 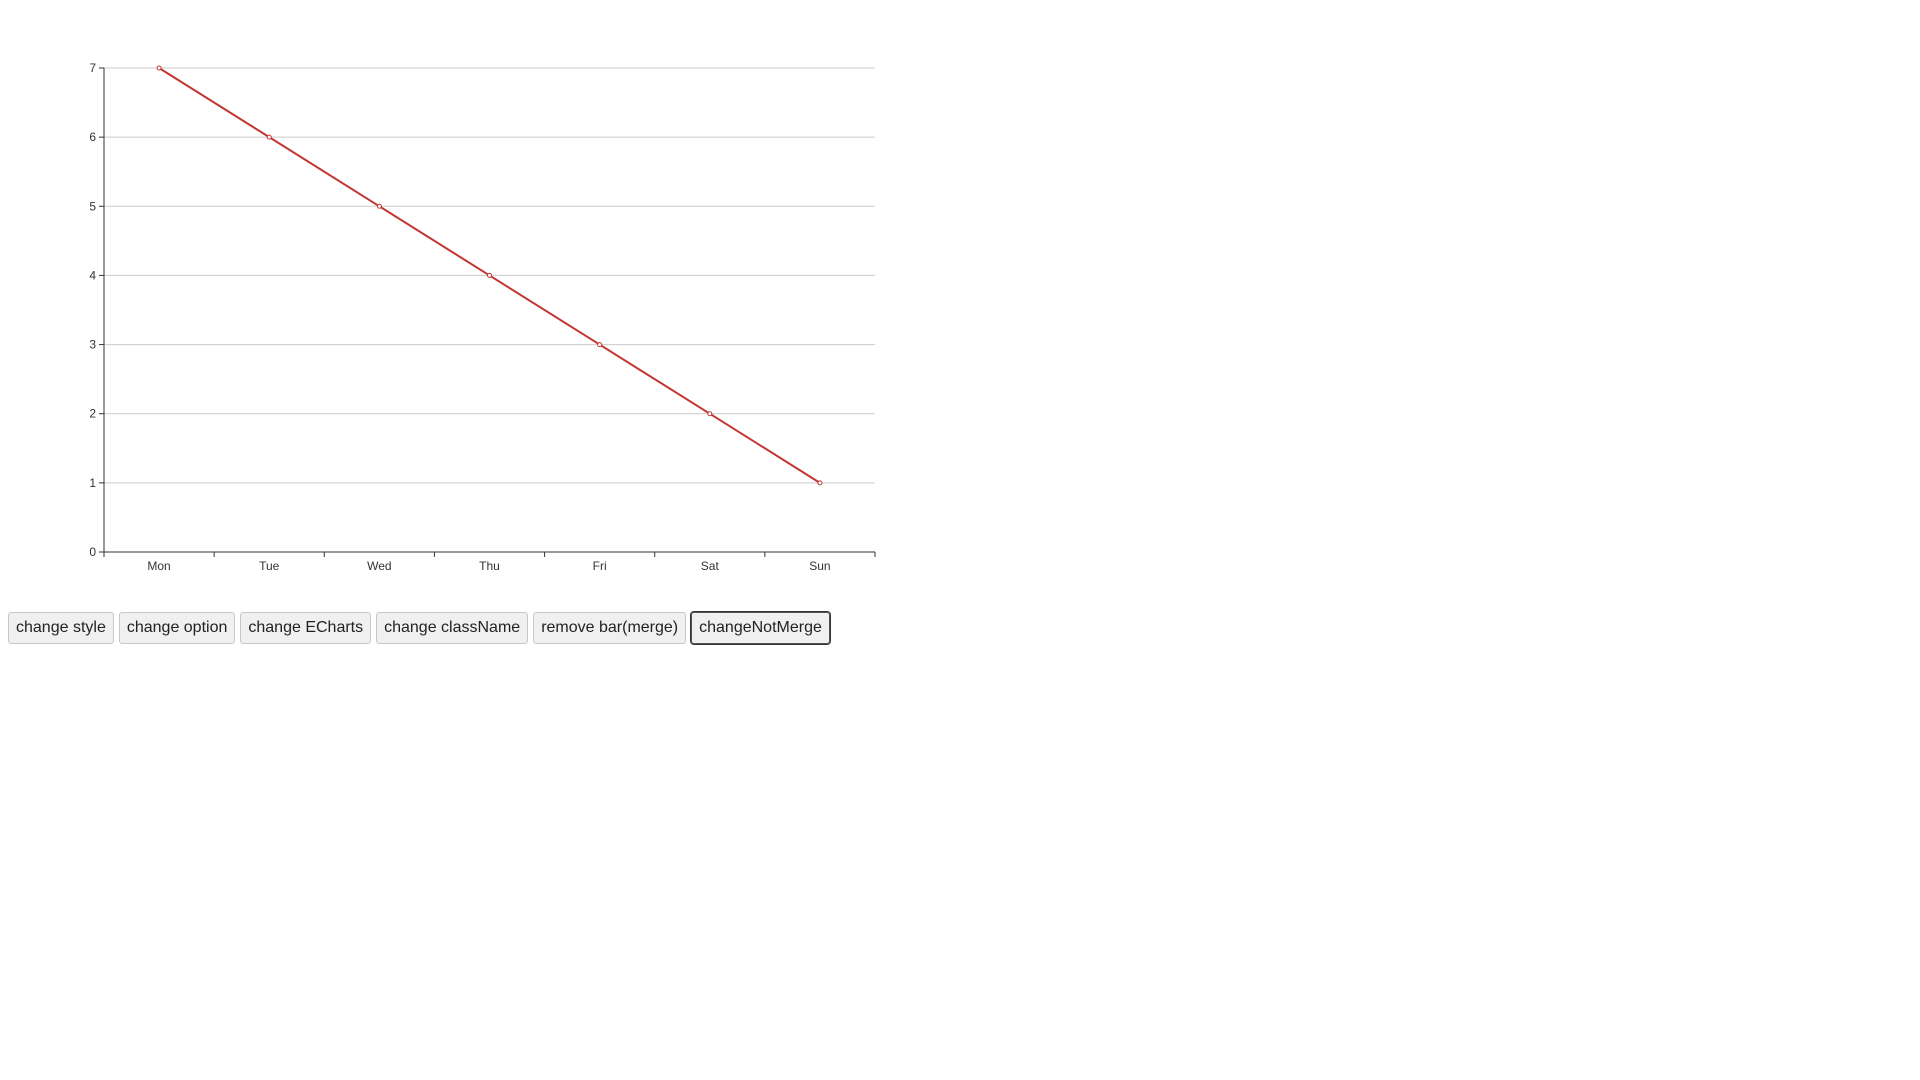 What do you see at coordinates (92, 345) in the screenshot?
I see `y-tick-label: 3` at bounding box center [92, 345].